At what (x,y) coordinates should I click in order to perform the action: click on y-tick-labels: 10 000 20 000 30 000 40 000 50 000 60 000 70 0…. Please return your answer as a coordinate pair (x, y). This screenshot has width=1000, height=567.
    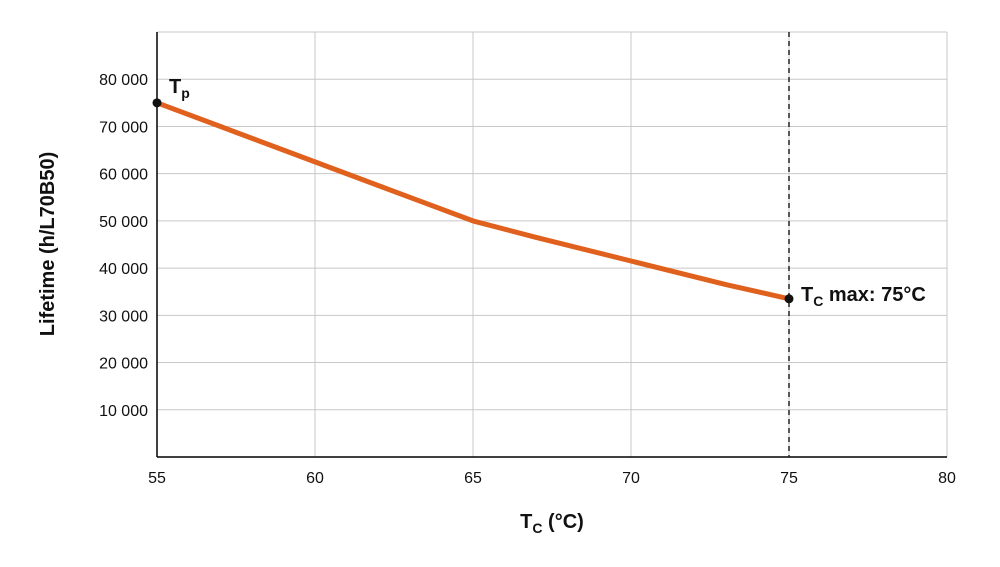
    Looking at the image, I should click on (123, 246).